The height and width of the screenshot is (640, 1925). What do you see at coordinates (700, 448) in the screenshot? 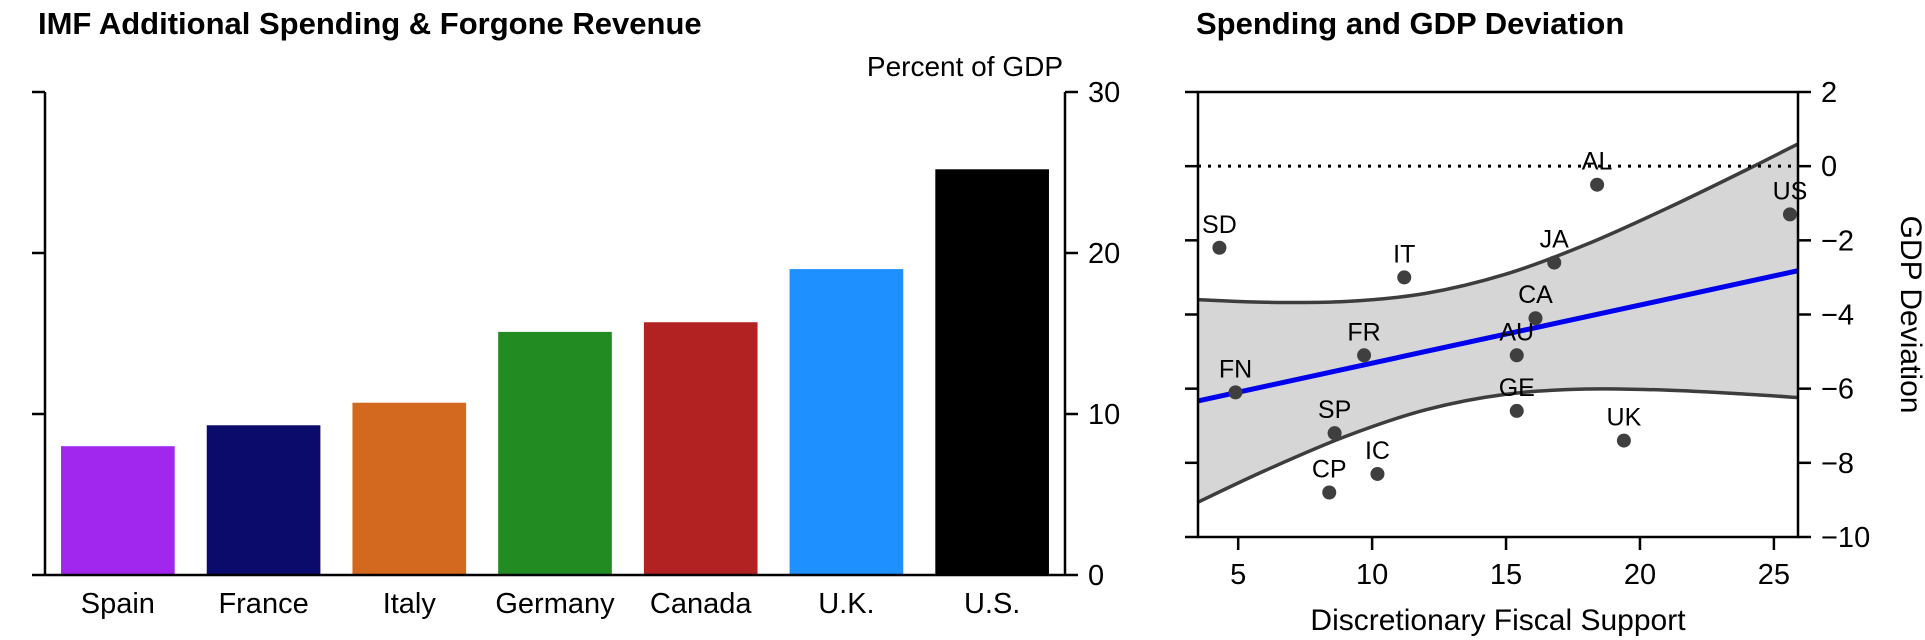
I see `bar-canada` at bounding box center [700, 448].